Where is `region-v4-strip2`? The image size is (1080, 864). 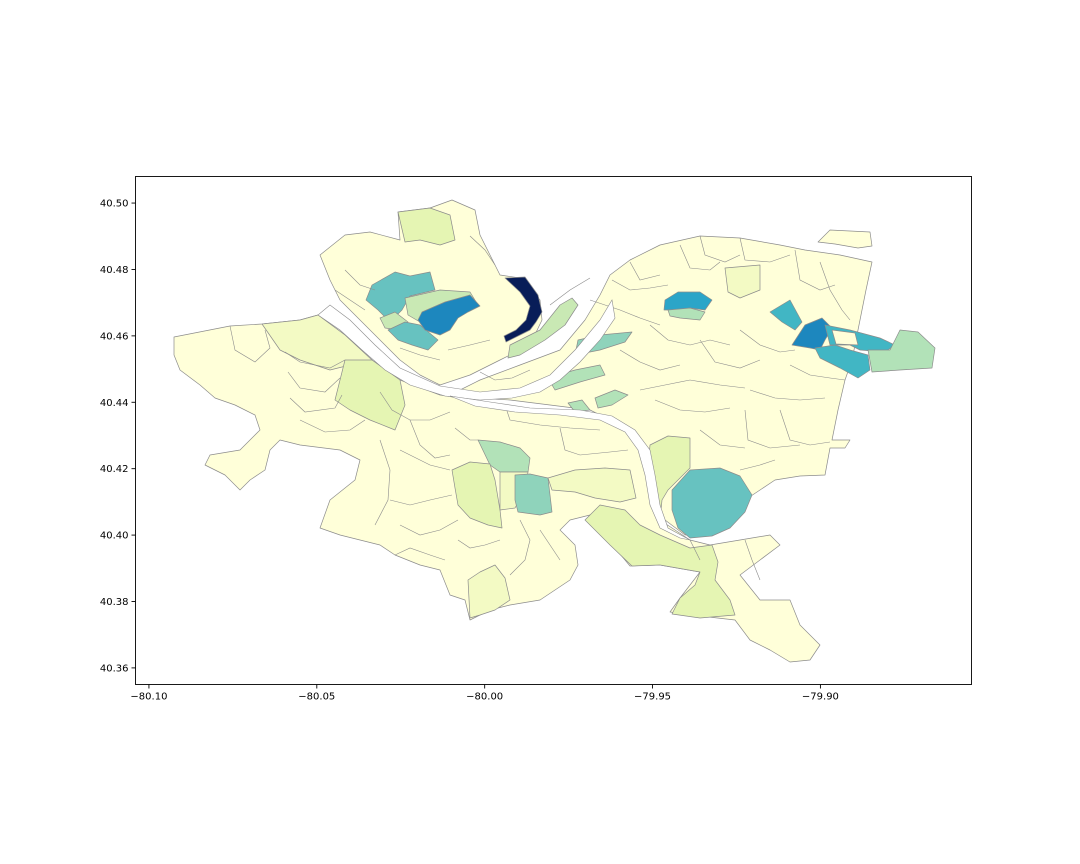
region-v4-strip2 is located at coordinates (611, 399).